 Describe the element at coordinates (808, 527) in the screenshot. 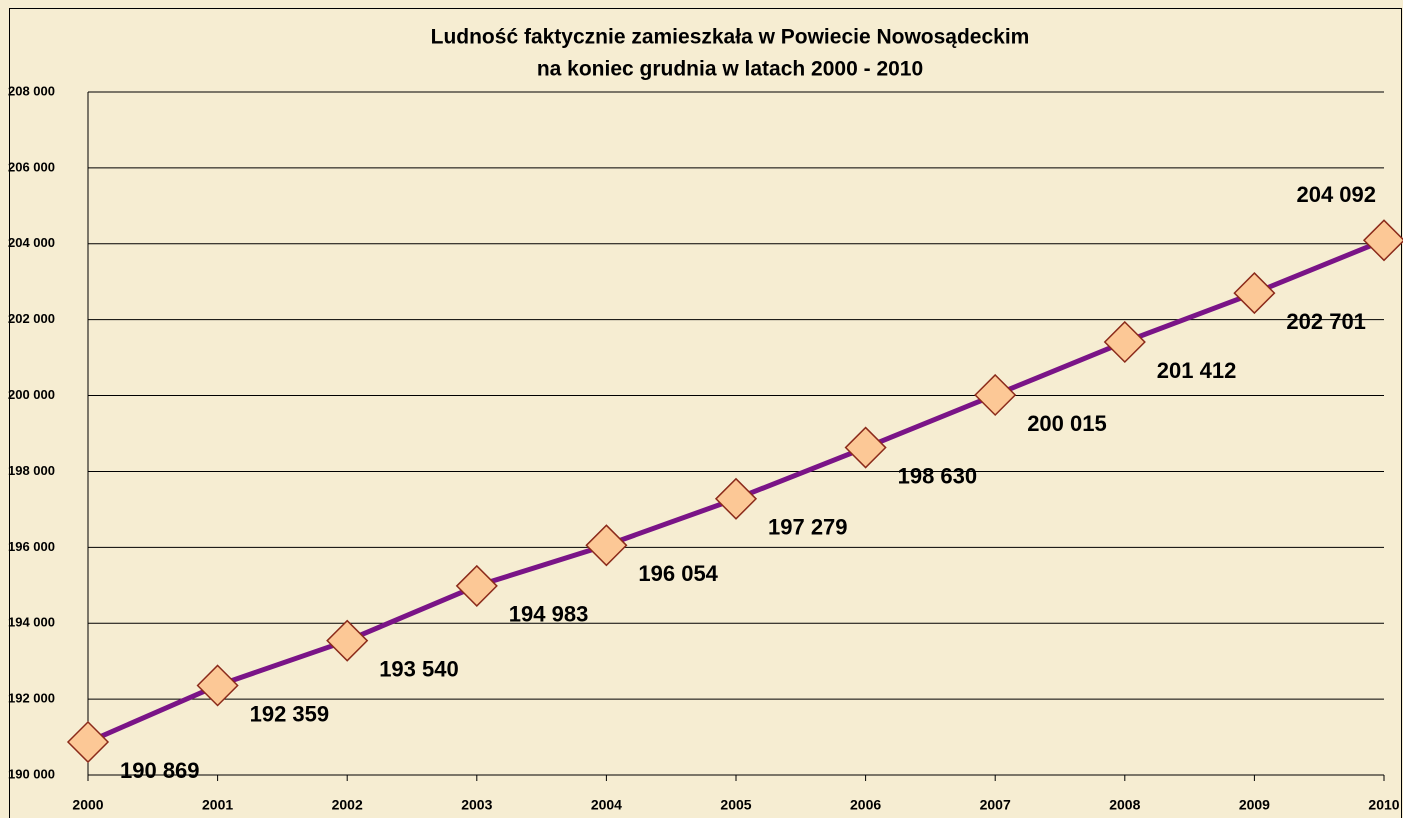

I see `data-label: 197 279` at that location.